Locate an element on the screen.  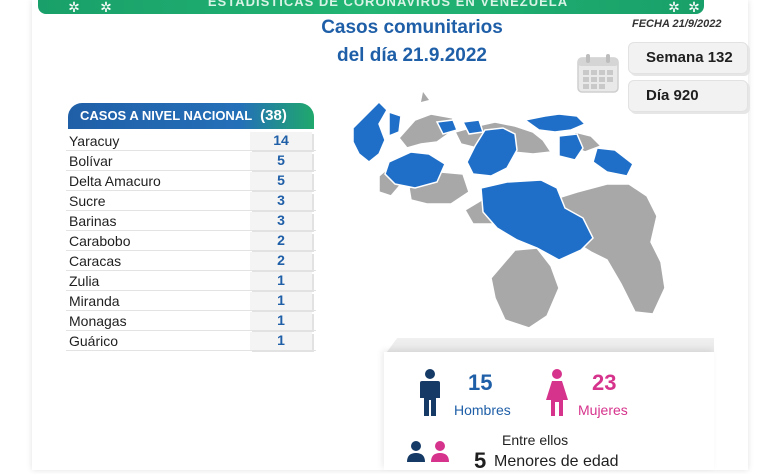
table-row: Guárico 1 is located at coordinates (191, 341).